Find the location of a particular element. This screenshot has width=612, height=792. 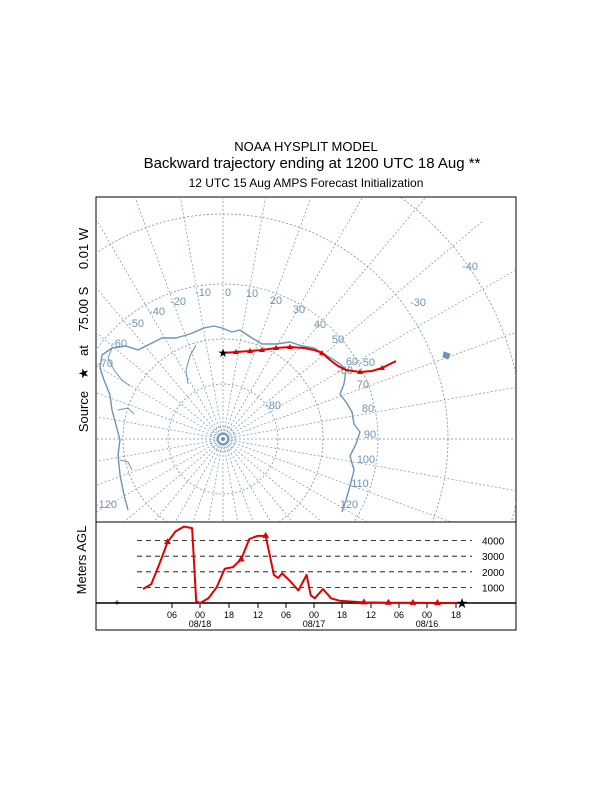

longitude-label: 40 is located at coordinates (320, 325).